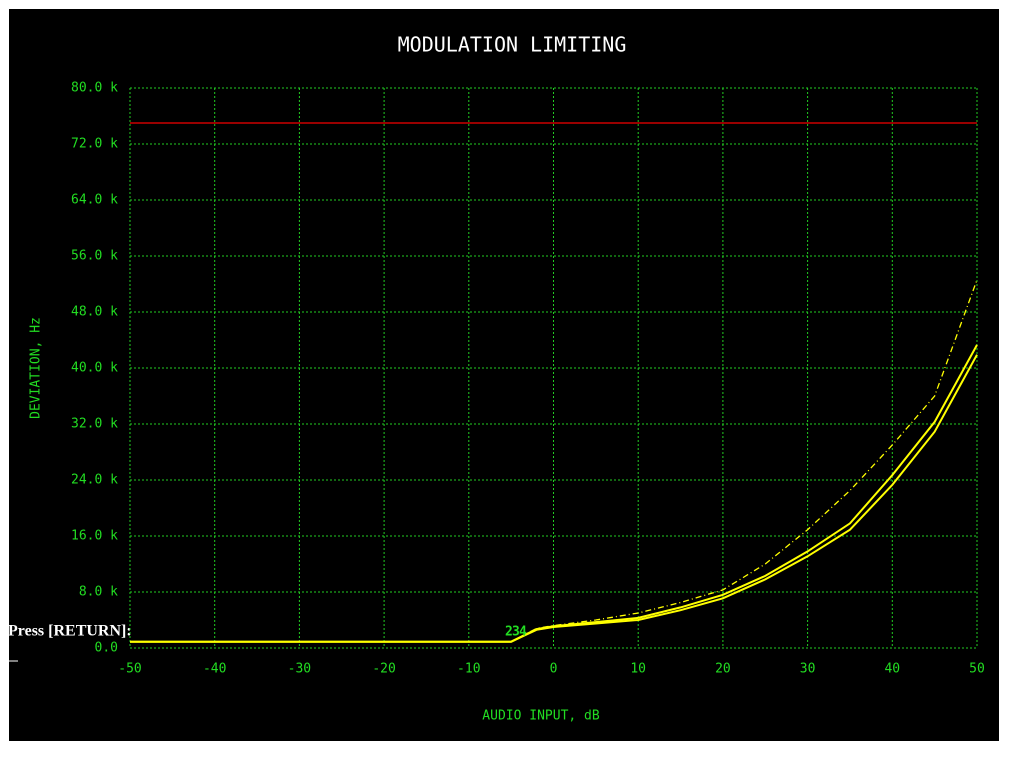 This screenshot has height=769, width=1024. I want to click on x-axis-label: AUDIO INPUT, dB, so click(541, 716).